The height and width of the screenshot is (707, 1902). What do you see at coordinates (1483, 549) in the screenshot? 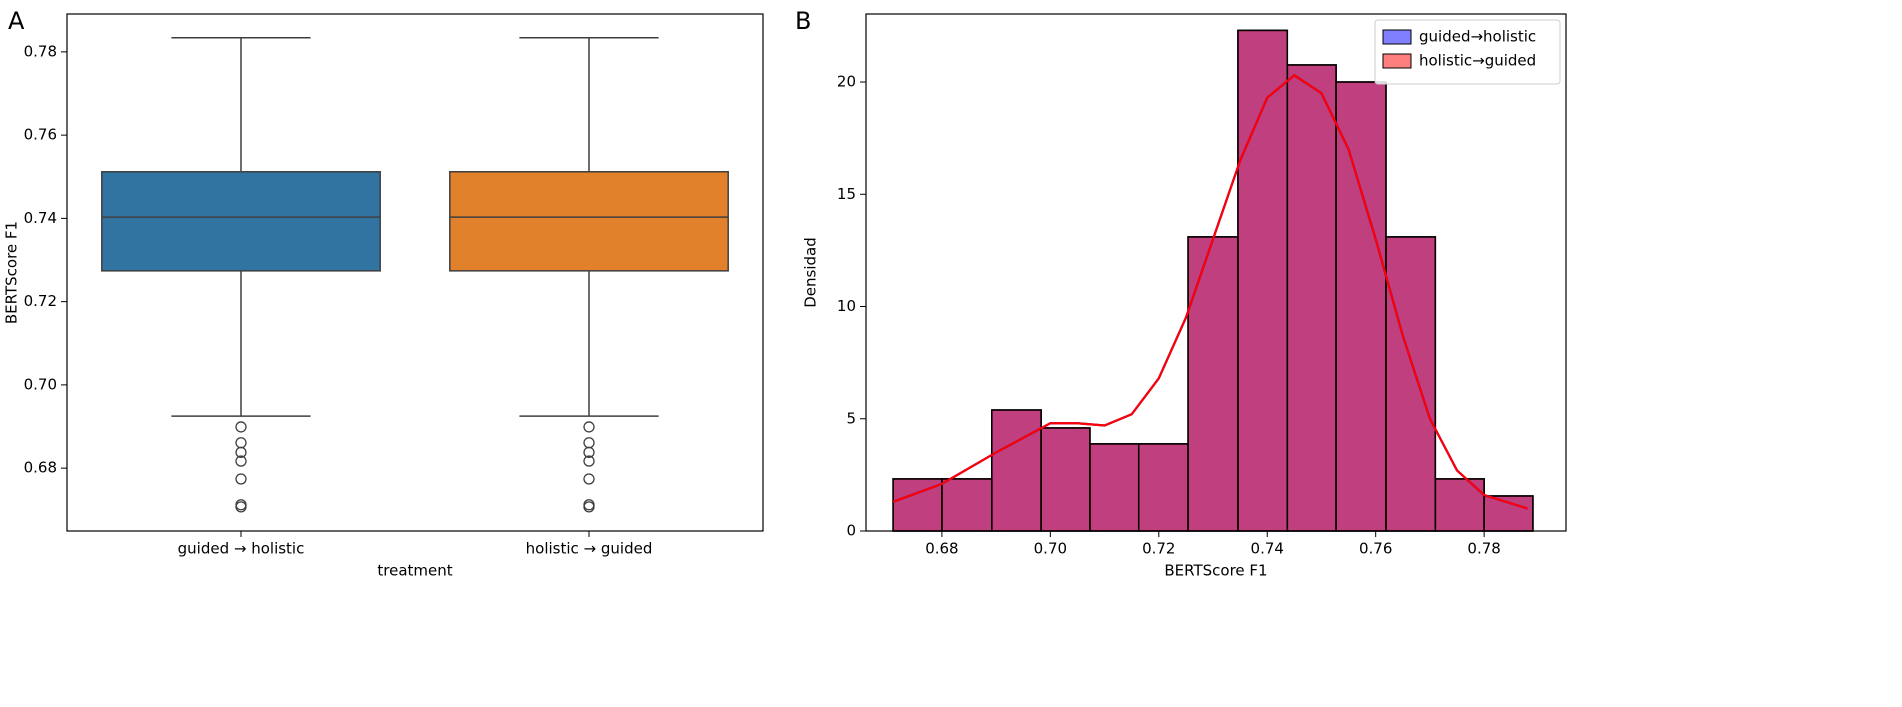
I see `x-tick-label: 0.78` at bounding box center [1483, 549].